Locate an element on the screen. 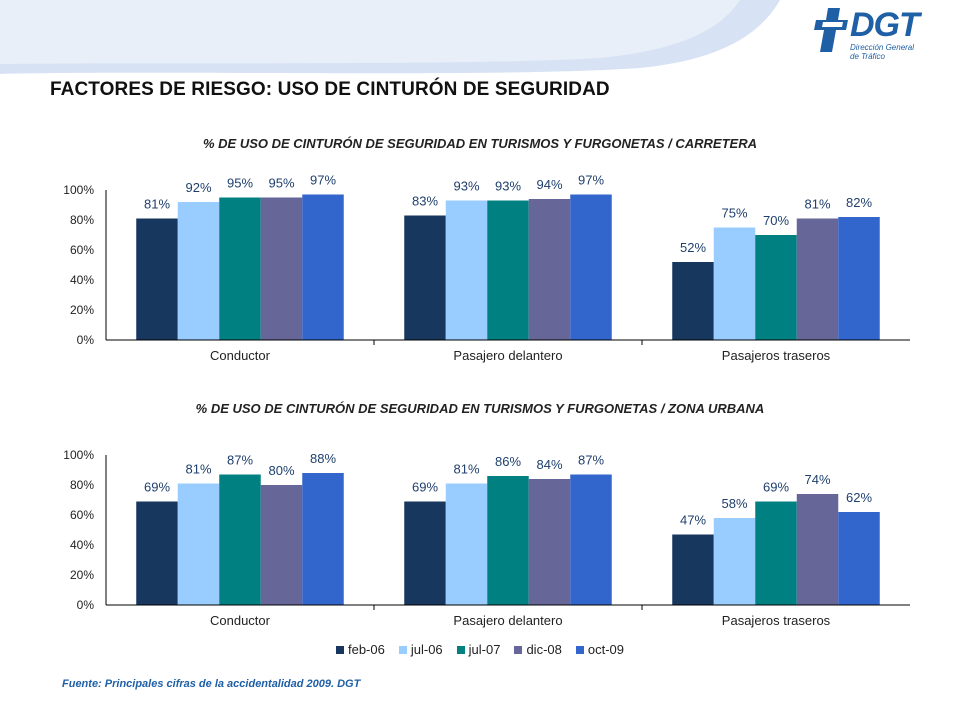 Image resolution: width=960 pixels, height=720 pixels. data-label: 75% is located at coordinates (734, 213).